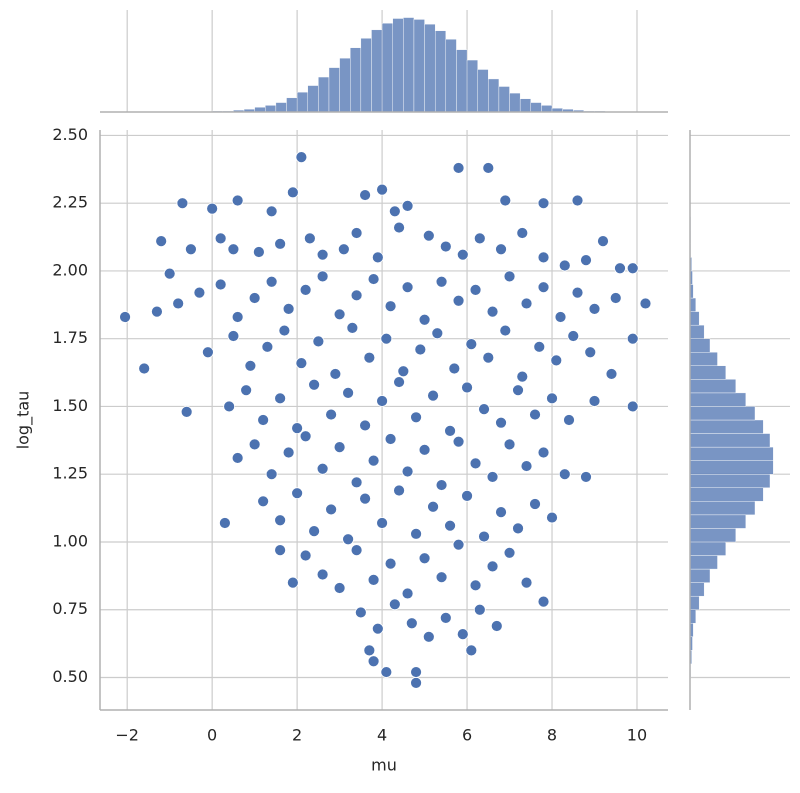 This screenshot has width=800, height=793. What do you see at coordinates (467, 735) in the screenshot?
I see `x-tick-label: 6` at bounding box center [467, 735].